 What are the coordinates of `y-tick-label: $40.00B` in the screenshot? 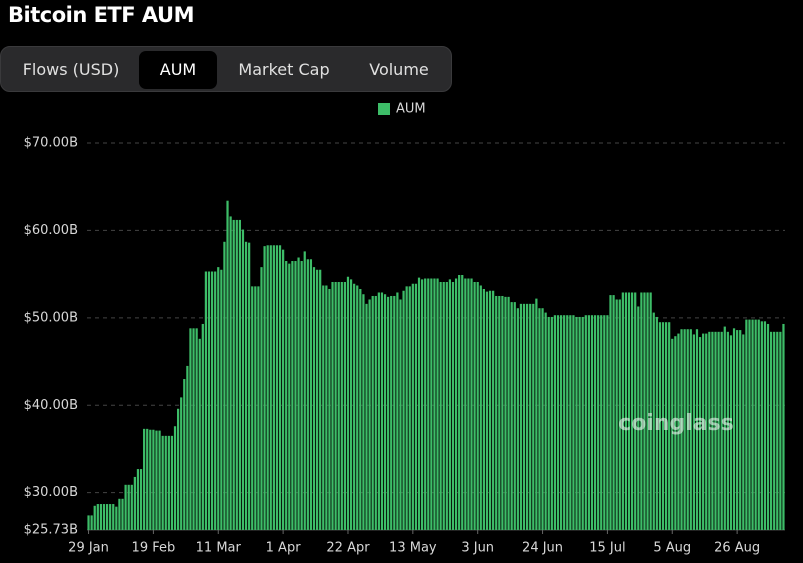 It's located at (51, 405).